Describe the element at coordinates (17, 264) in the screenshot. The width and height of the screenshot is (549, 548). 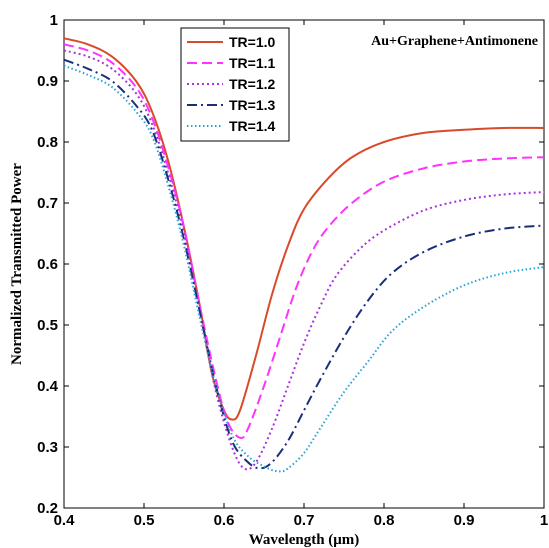
I see `y-axis-label: Normalized Transmitted Power` at that location.